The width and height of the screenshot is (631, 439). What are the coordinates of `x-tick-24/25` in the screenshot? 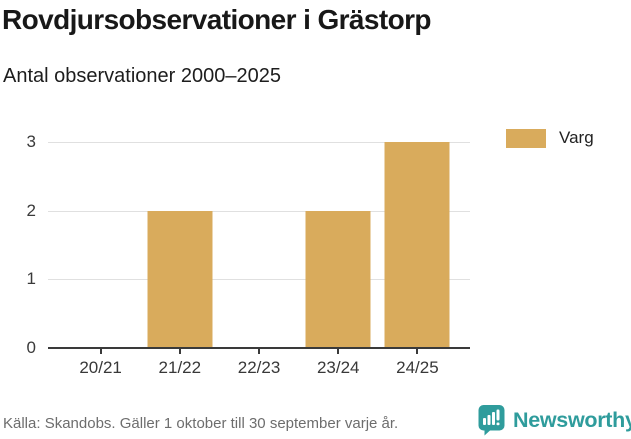 It's located at (417, 351).